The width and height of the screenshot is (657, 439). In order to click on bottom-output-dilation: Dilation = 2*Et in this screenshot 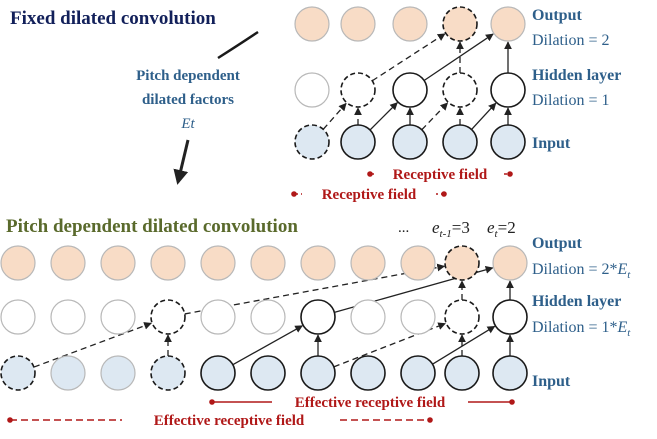, I will do `click(581, 271)`.